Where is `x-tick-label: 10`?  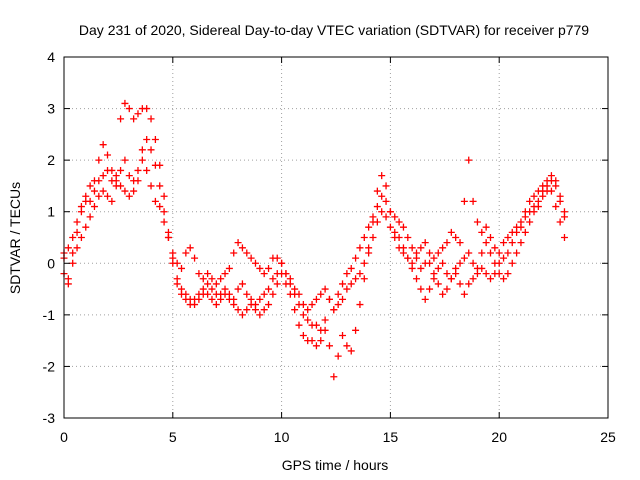
x-tick-label: 10 is located at coordinates (282, 437).